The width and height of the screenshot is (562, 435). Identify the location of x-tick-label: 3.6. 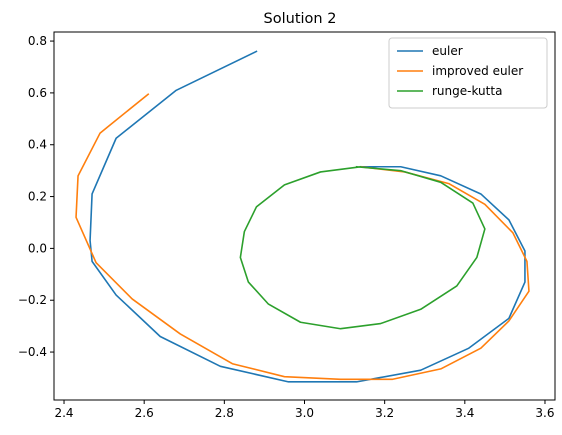
(544, 413).